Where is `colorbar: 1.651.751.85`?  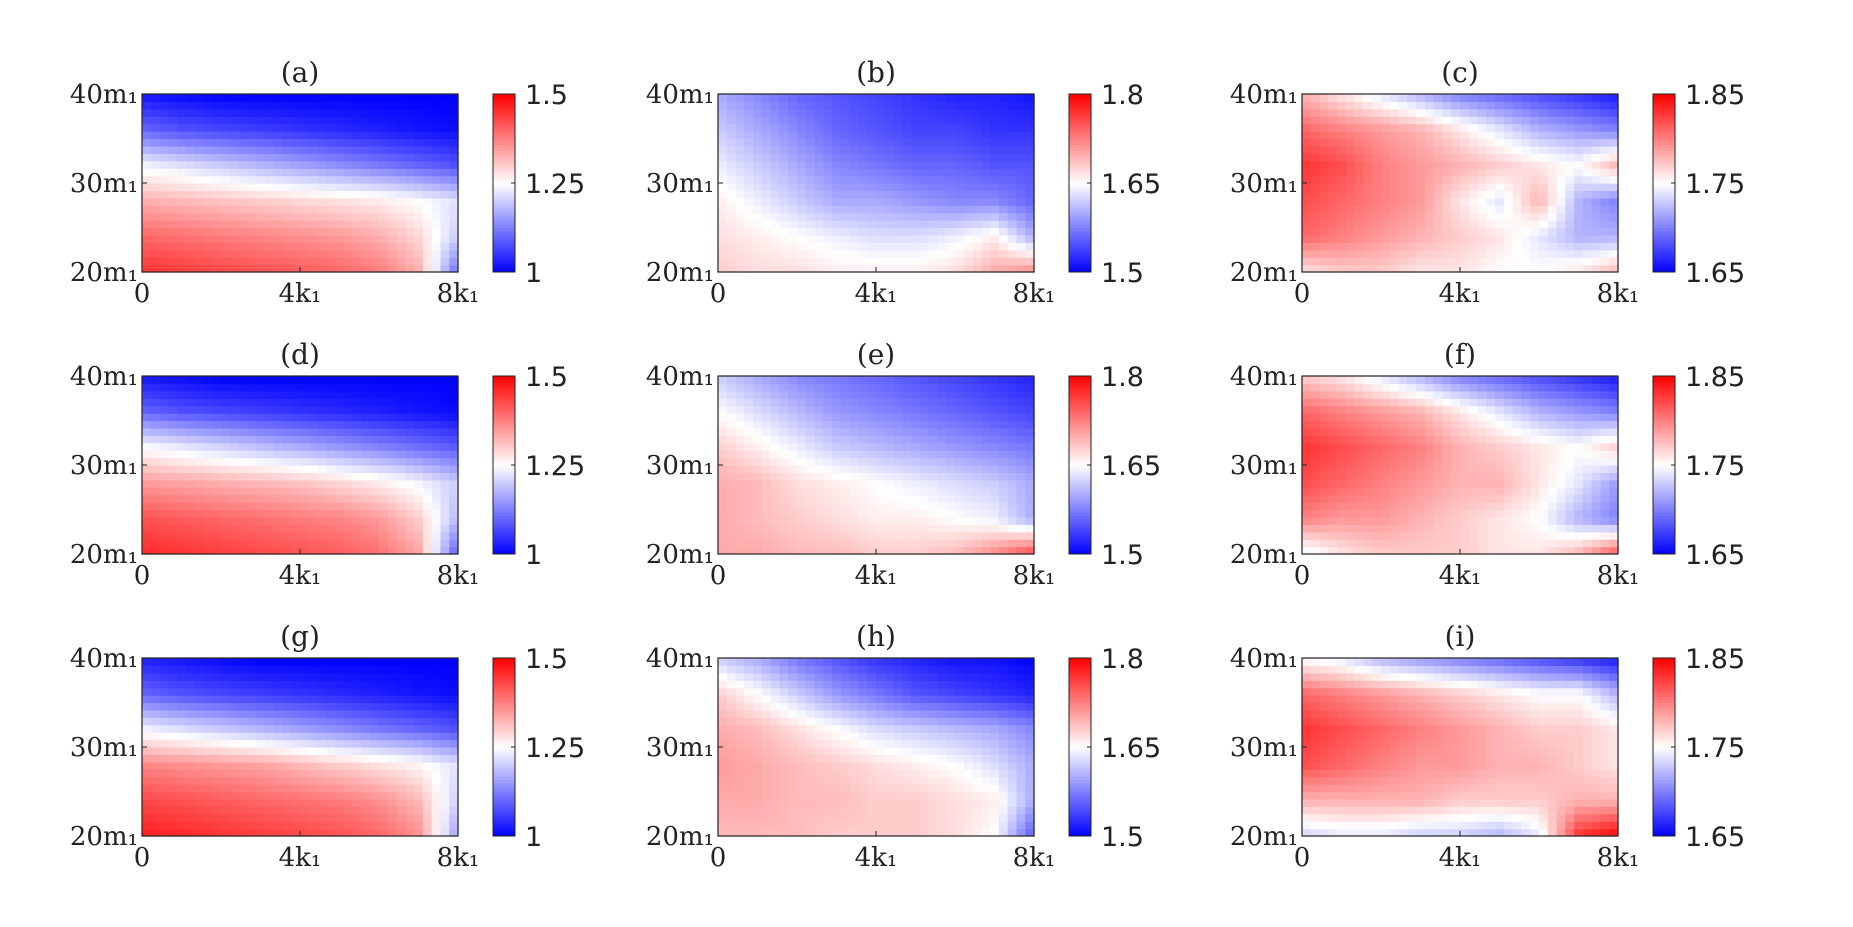 colorbar: 1.651.751.85 is located at coordinates (1698, 184).